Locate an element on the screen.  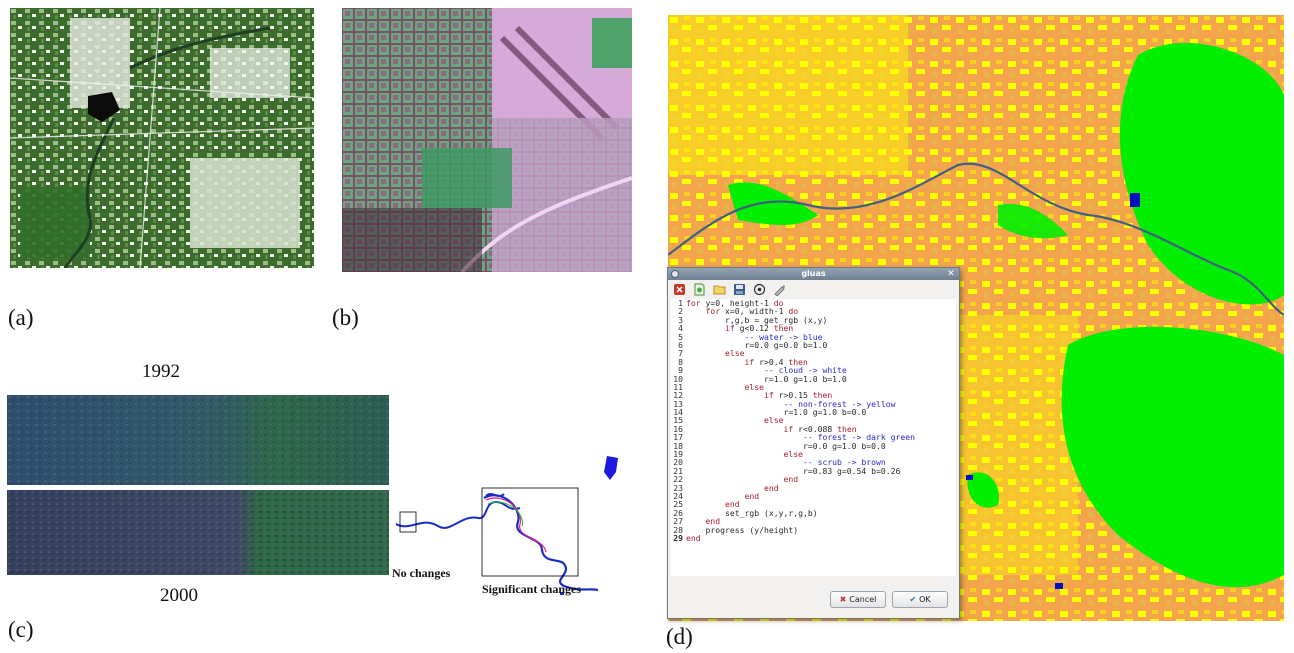
code-line: 29 end is located at coordinates (813, 537).